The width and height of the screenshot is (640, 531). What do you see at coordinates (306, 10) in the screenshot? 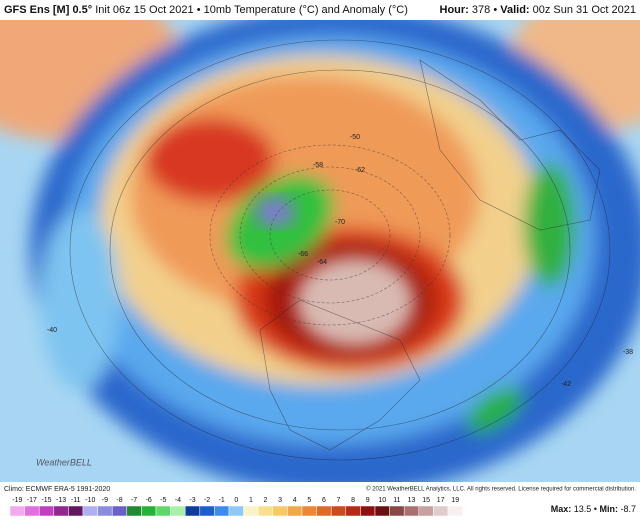
I see `field: 10mb Temperature (°C) and Anomaly (°C)` at bounding box center [306, 10].